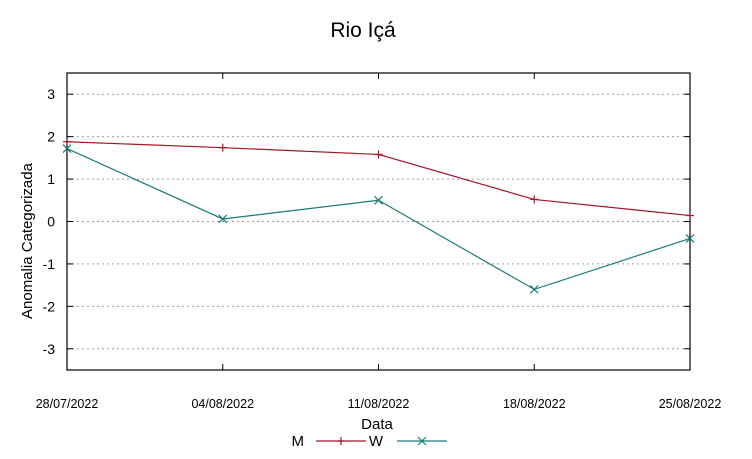 The height and width of the screenshot is (459, 752). Describe the element at coordinates (51, 137) in the screenshot. I see `y-tick-label: 2` at that location.